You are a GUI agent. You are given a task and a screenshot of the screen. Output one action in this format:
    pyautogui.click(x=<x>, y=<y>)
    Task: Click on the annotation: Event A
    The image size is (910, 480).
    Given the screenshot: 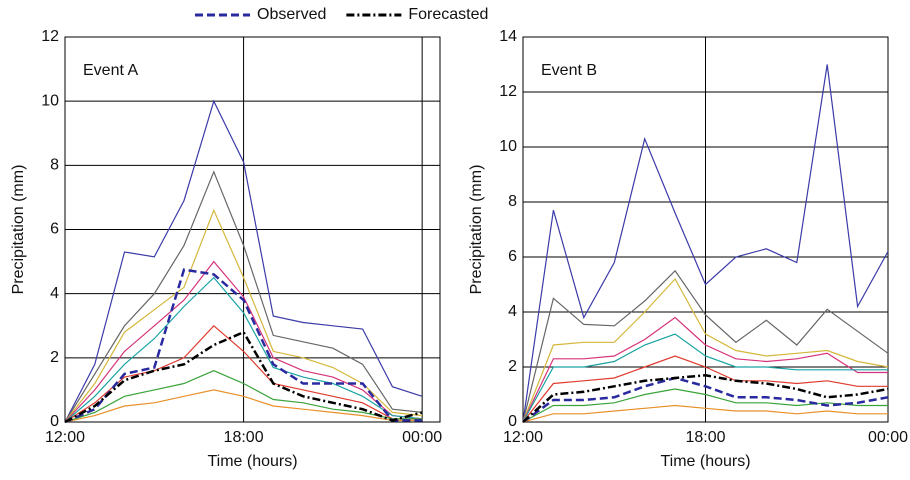 What is the action you would take?
    pyautogui.click(x=110, y=70)
    